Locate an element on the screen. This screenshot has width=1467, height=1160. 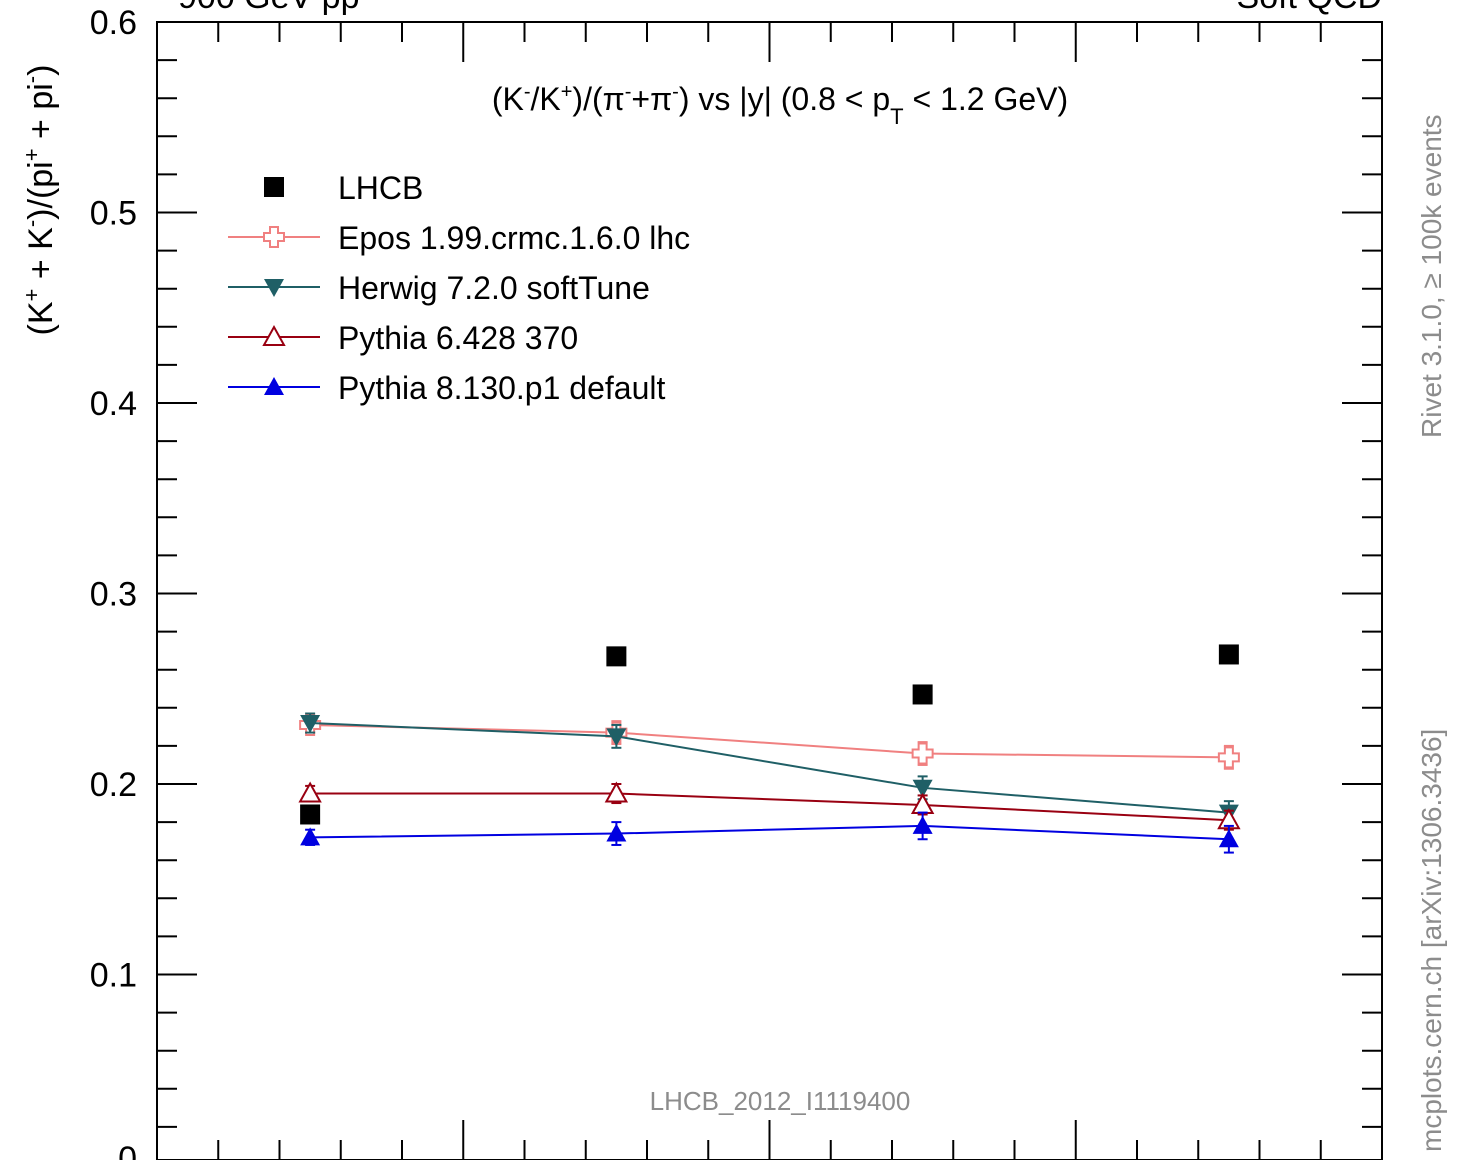
title-part-1: (K is located at coordinates (508, 99).